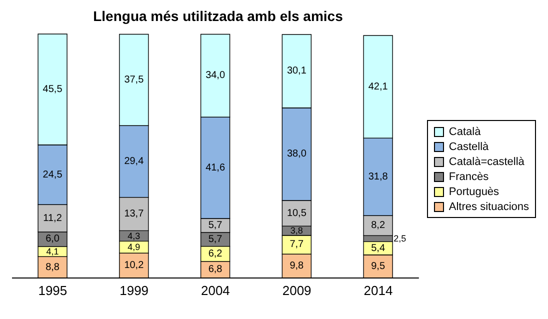  What do you see at coordinates (134, 290) in the screenshot?
I see `x-tick-label: 1999` at bounding box center [134, 290].